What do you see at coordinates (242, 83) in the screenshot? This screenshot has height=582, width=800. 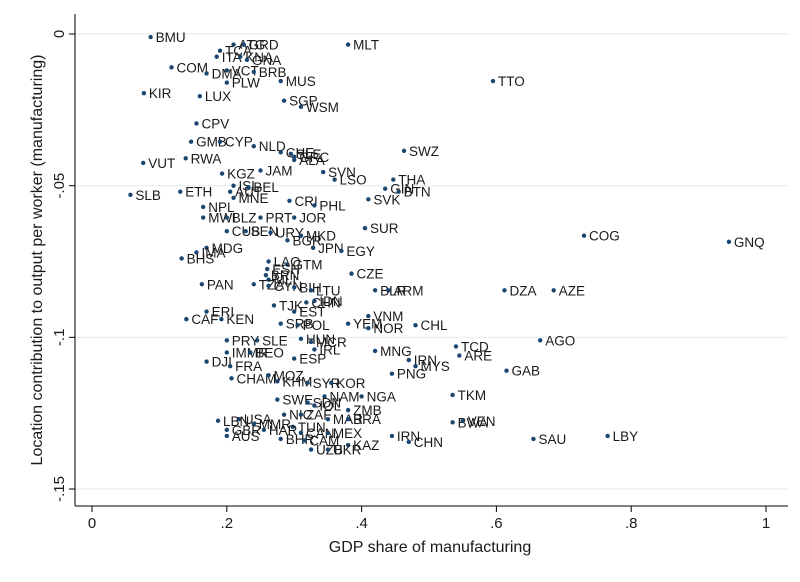 I see `data-point: PLW` at bounding box center [242, 83].